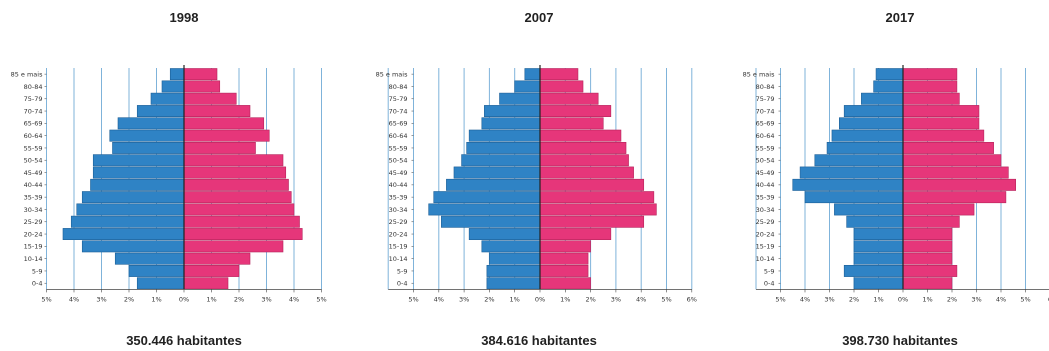 The width and height of the screenshot is (1049, 351). What do you see at coordinates (539, 17) in the screenshot?
I see `pyramid-title: 2007` at bounding box center [539, 17].